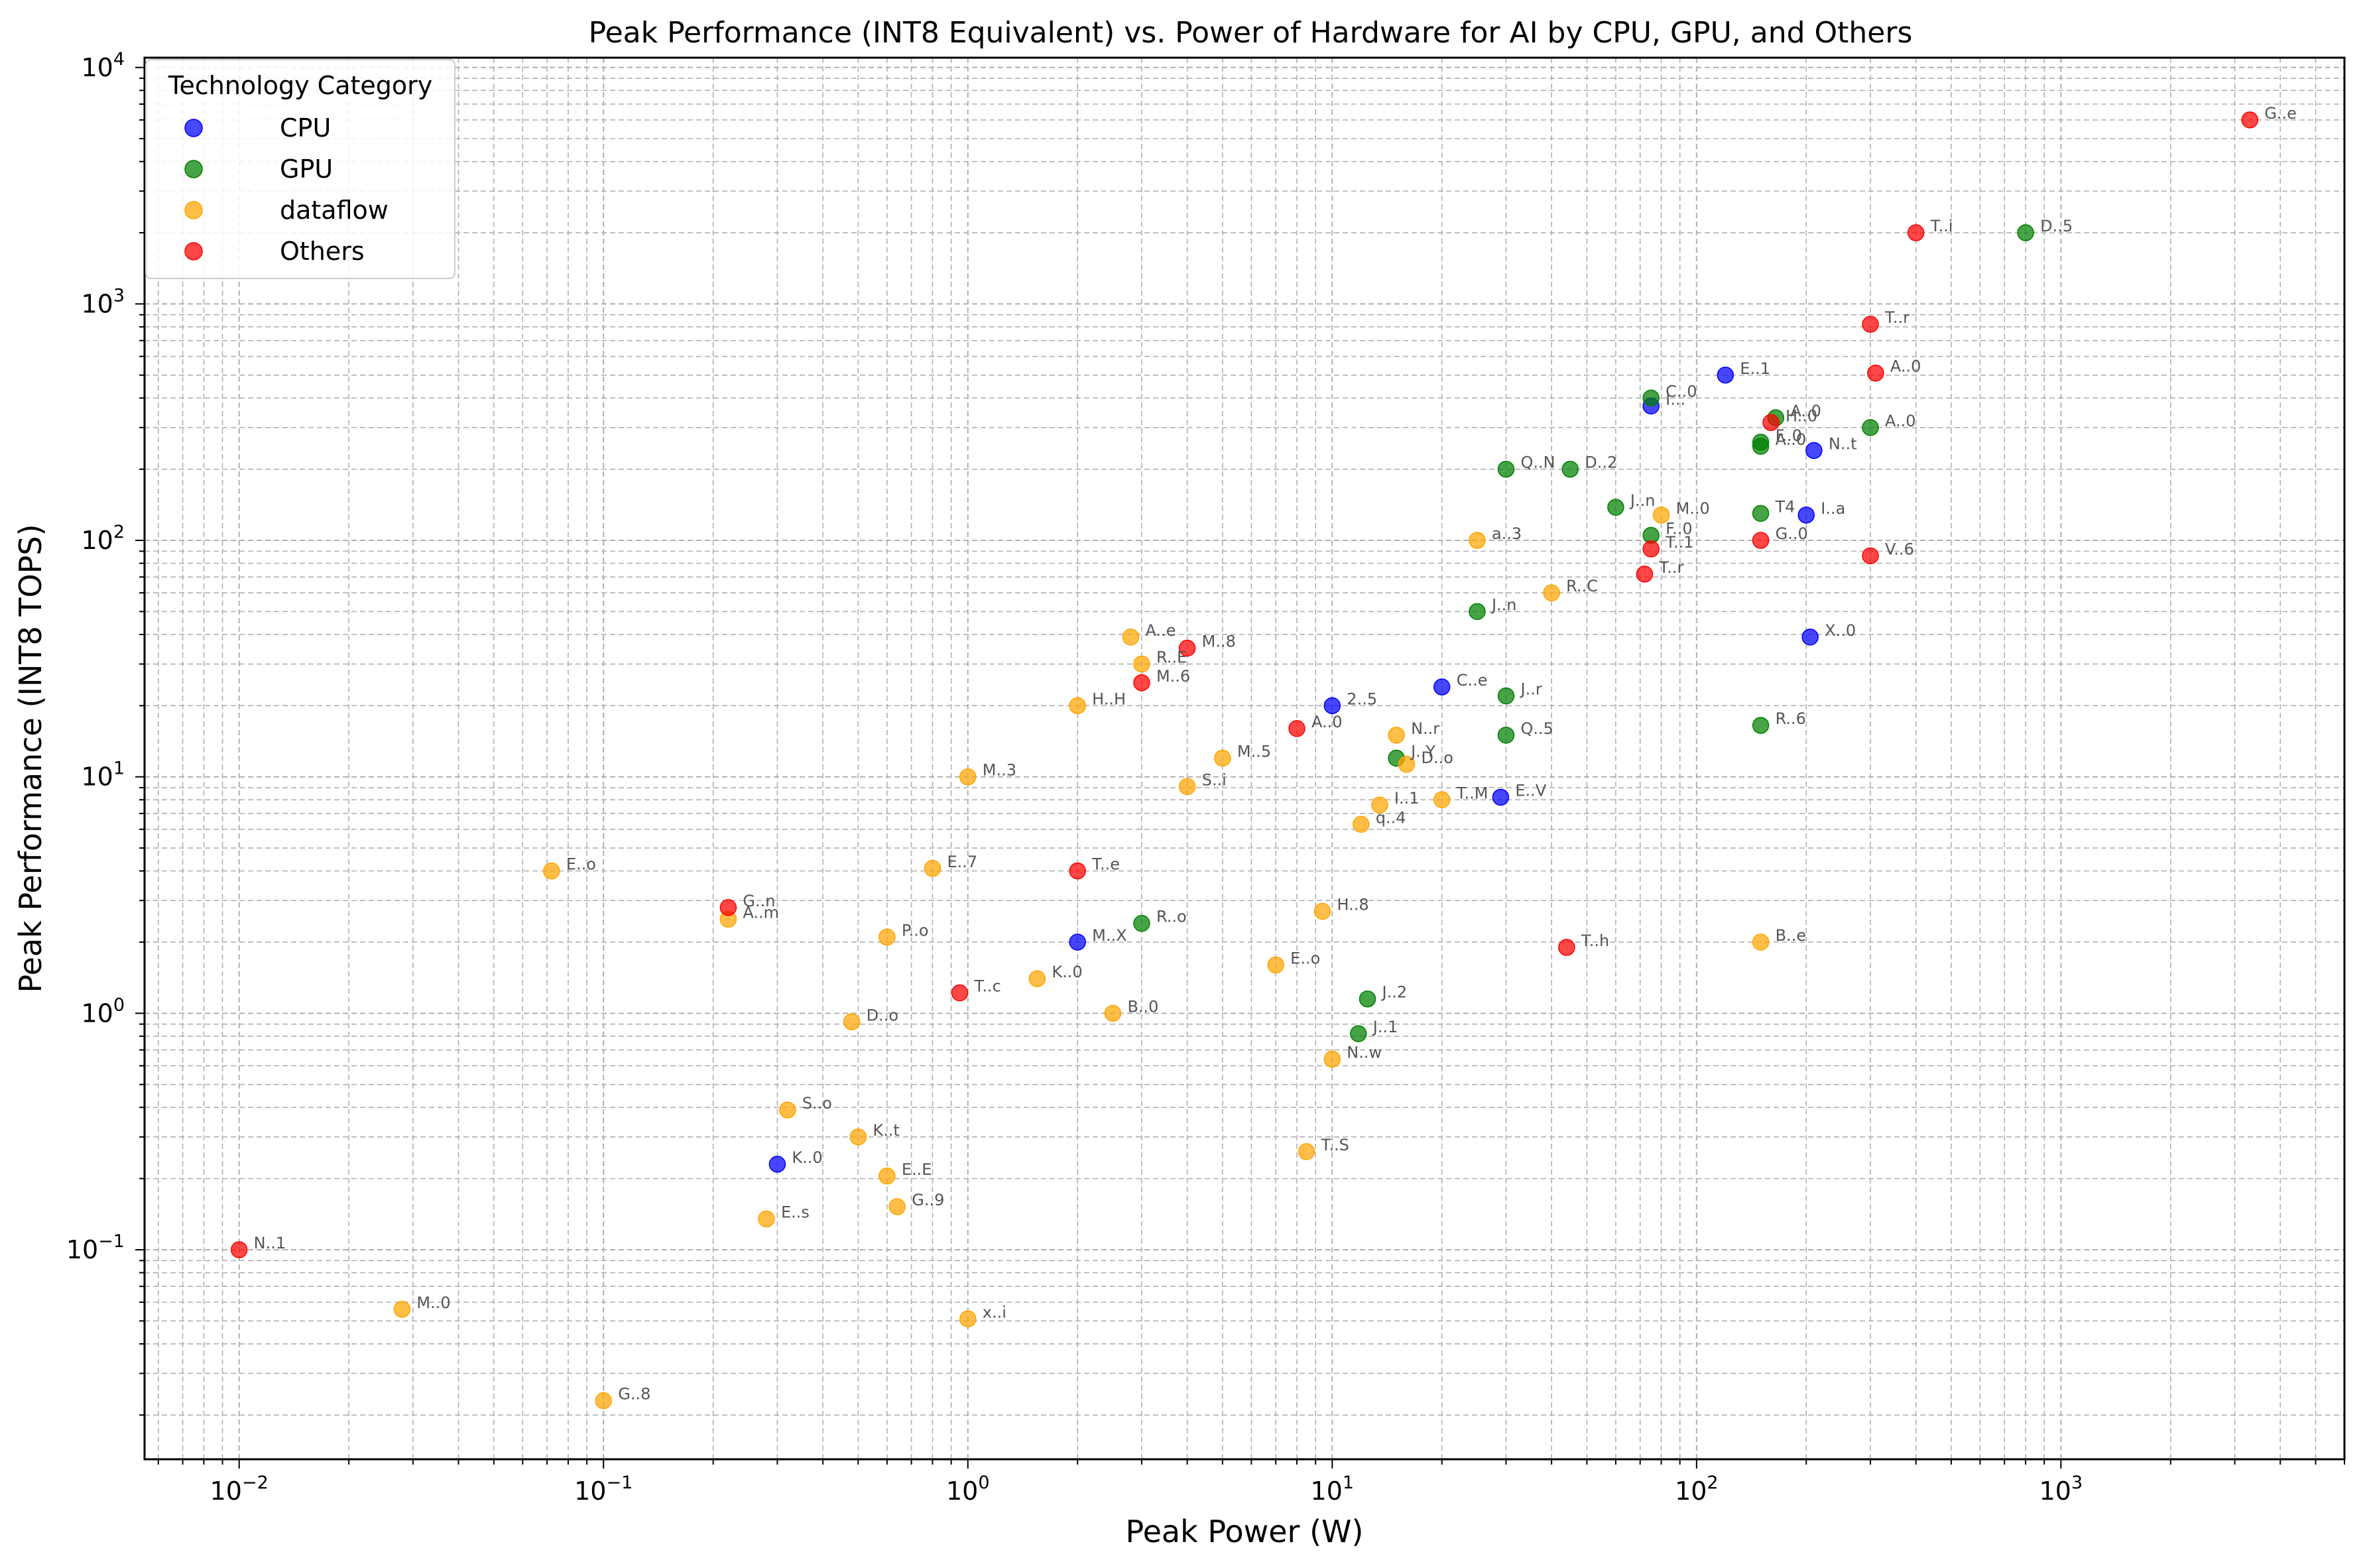 This screenshot has width=2365, height=1568. What do you see at coordinates (1423, 751) in the screenshot?
I see `point-label: J..Y` at bounding box center [1423, 751].